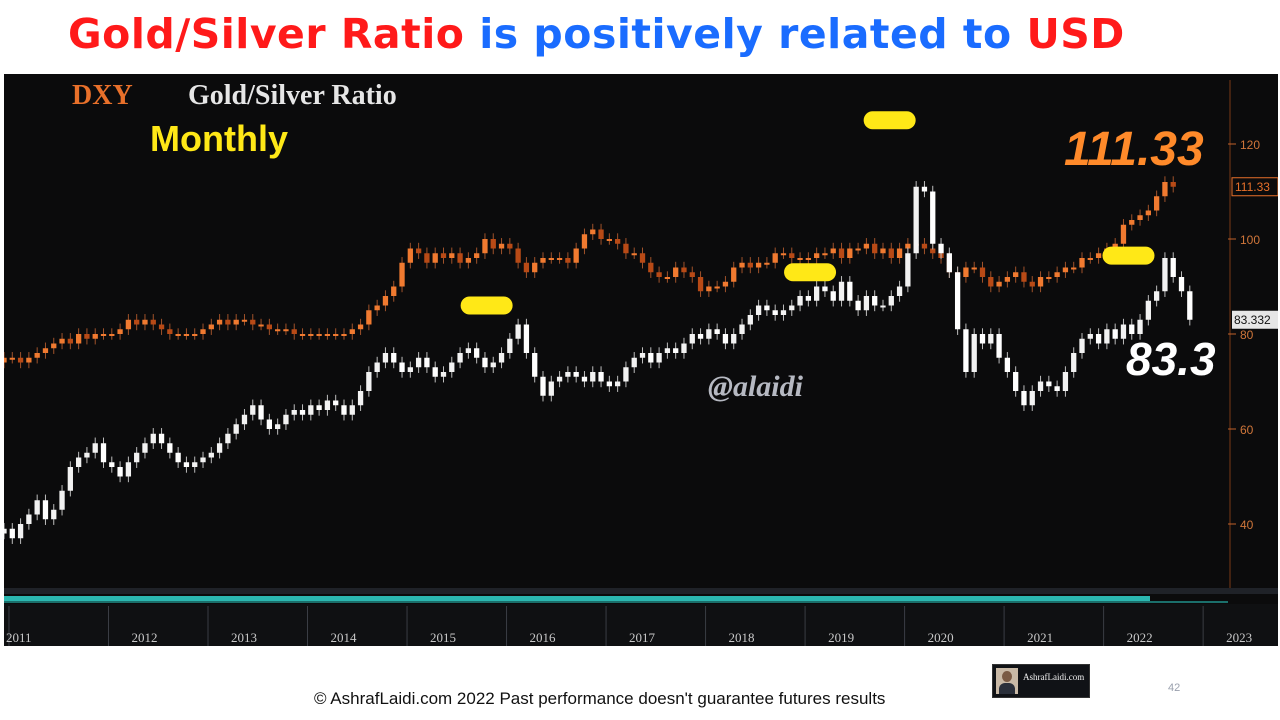  I want to click on y-tick-label: 60, so click(1247, 430).